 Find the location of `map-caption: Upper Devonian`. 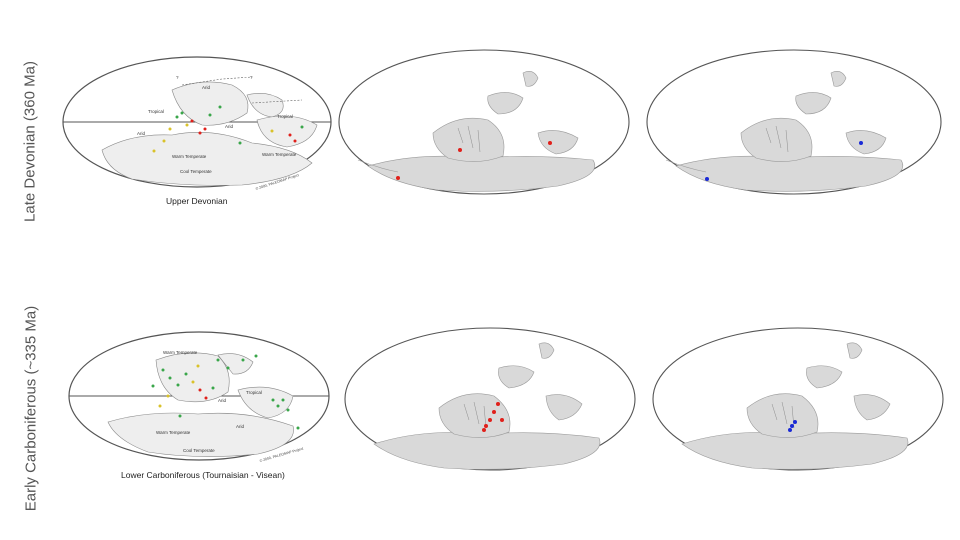

map-caption: Upper Devonian is located at coordinates (197, 201).